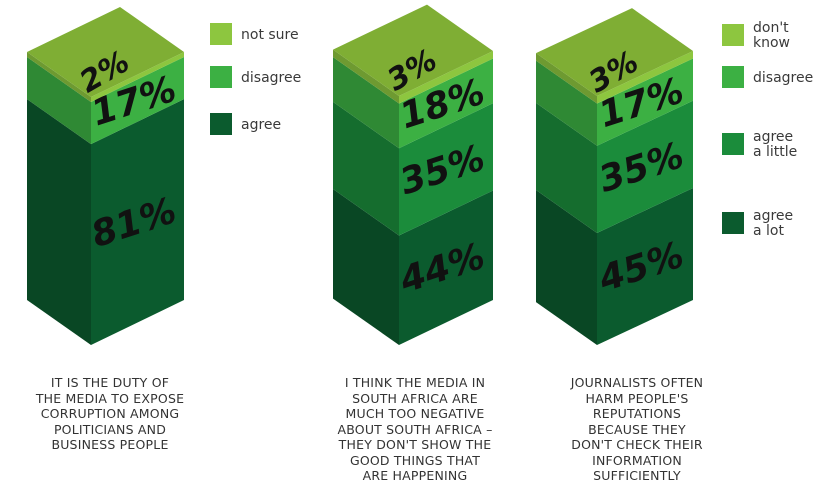 The width and height of the screenshot is (827, 503). What do you see at coordinates (59, 77) in the screenshot?
I see `bar-side-not-sure` at bounding box center [59, 77].